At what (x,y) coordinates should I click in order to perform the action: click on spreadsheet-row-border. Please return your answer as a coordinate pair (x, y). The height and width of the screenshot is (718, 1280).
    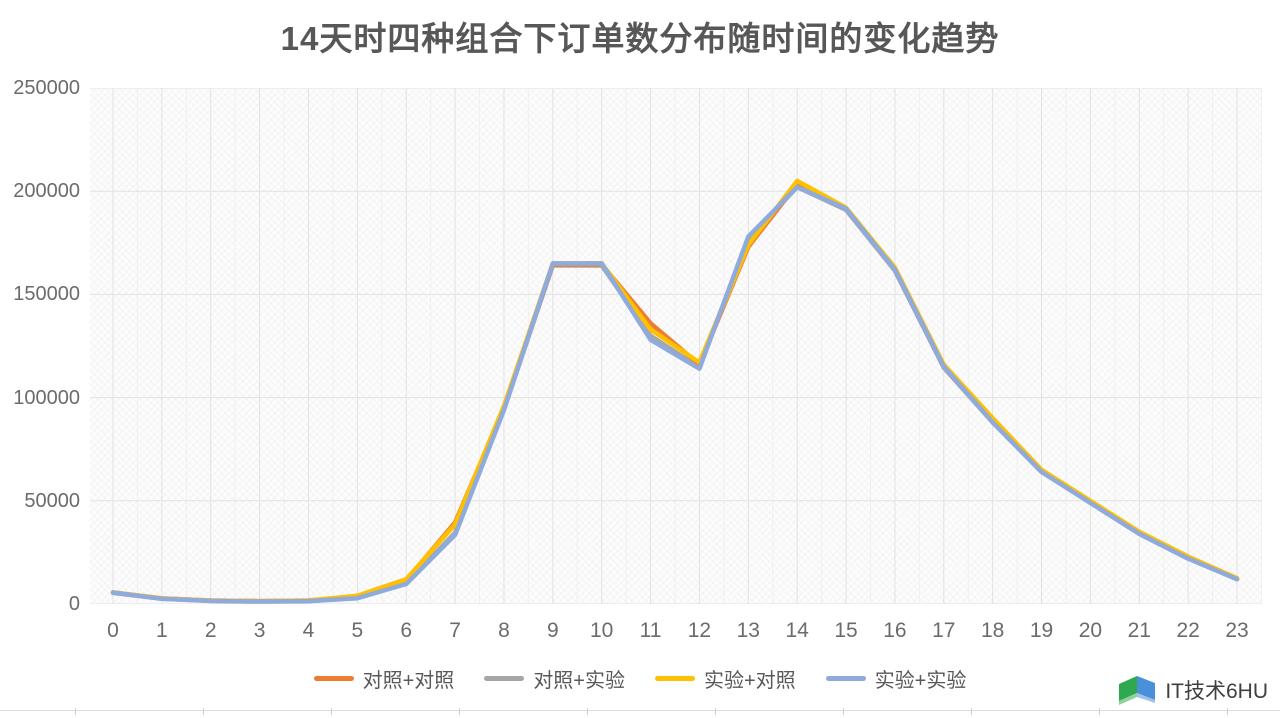
    Looking at the image, I should click on (640, 713).